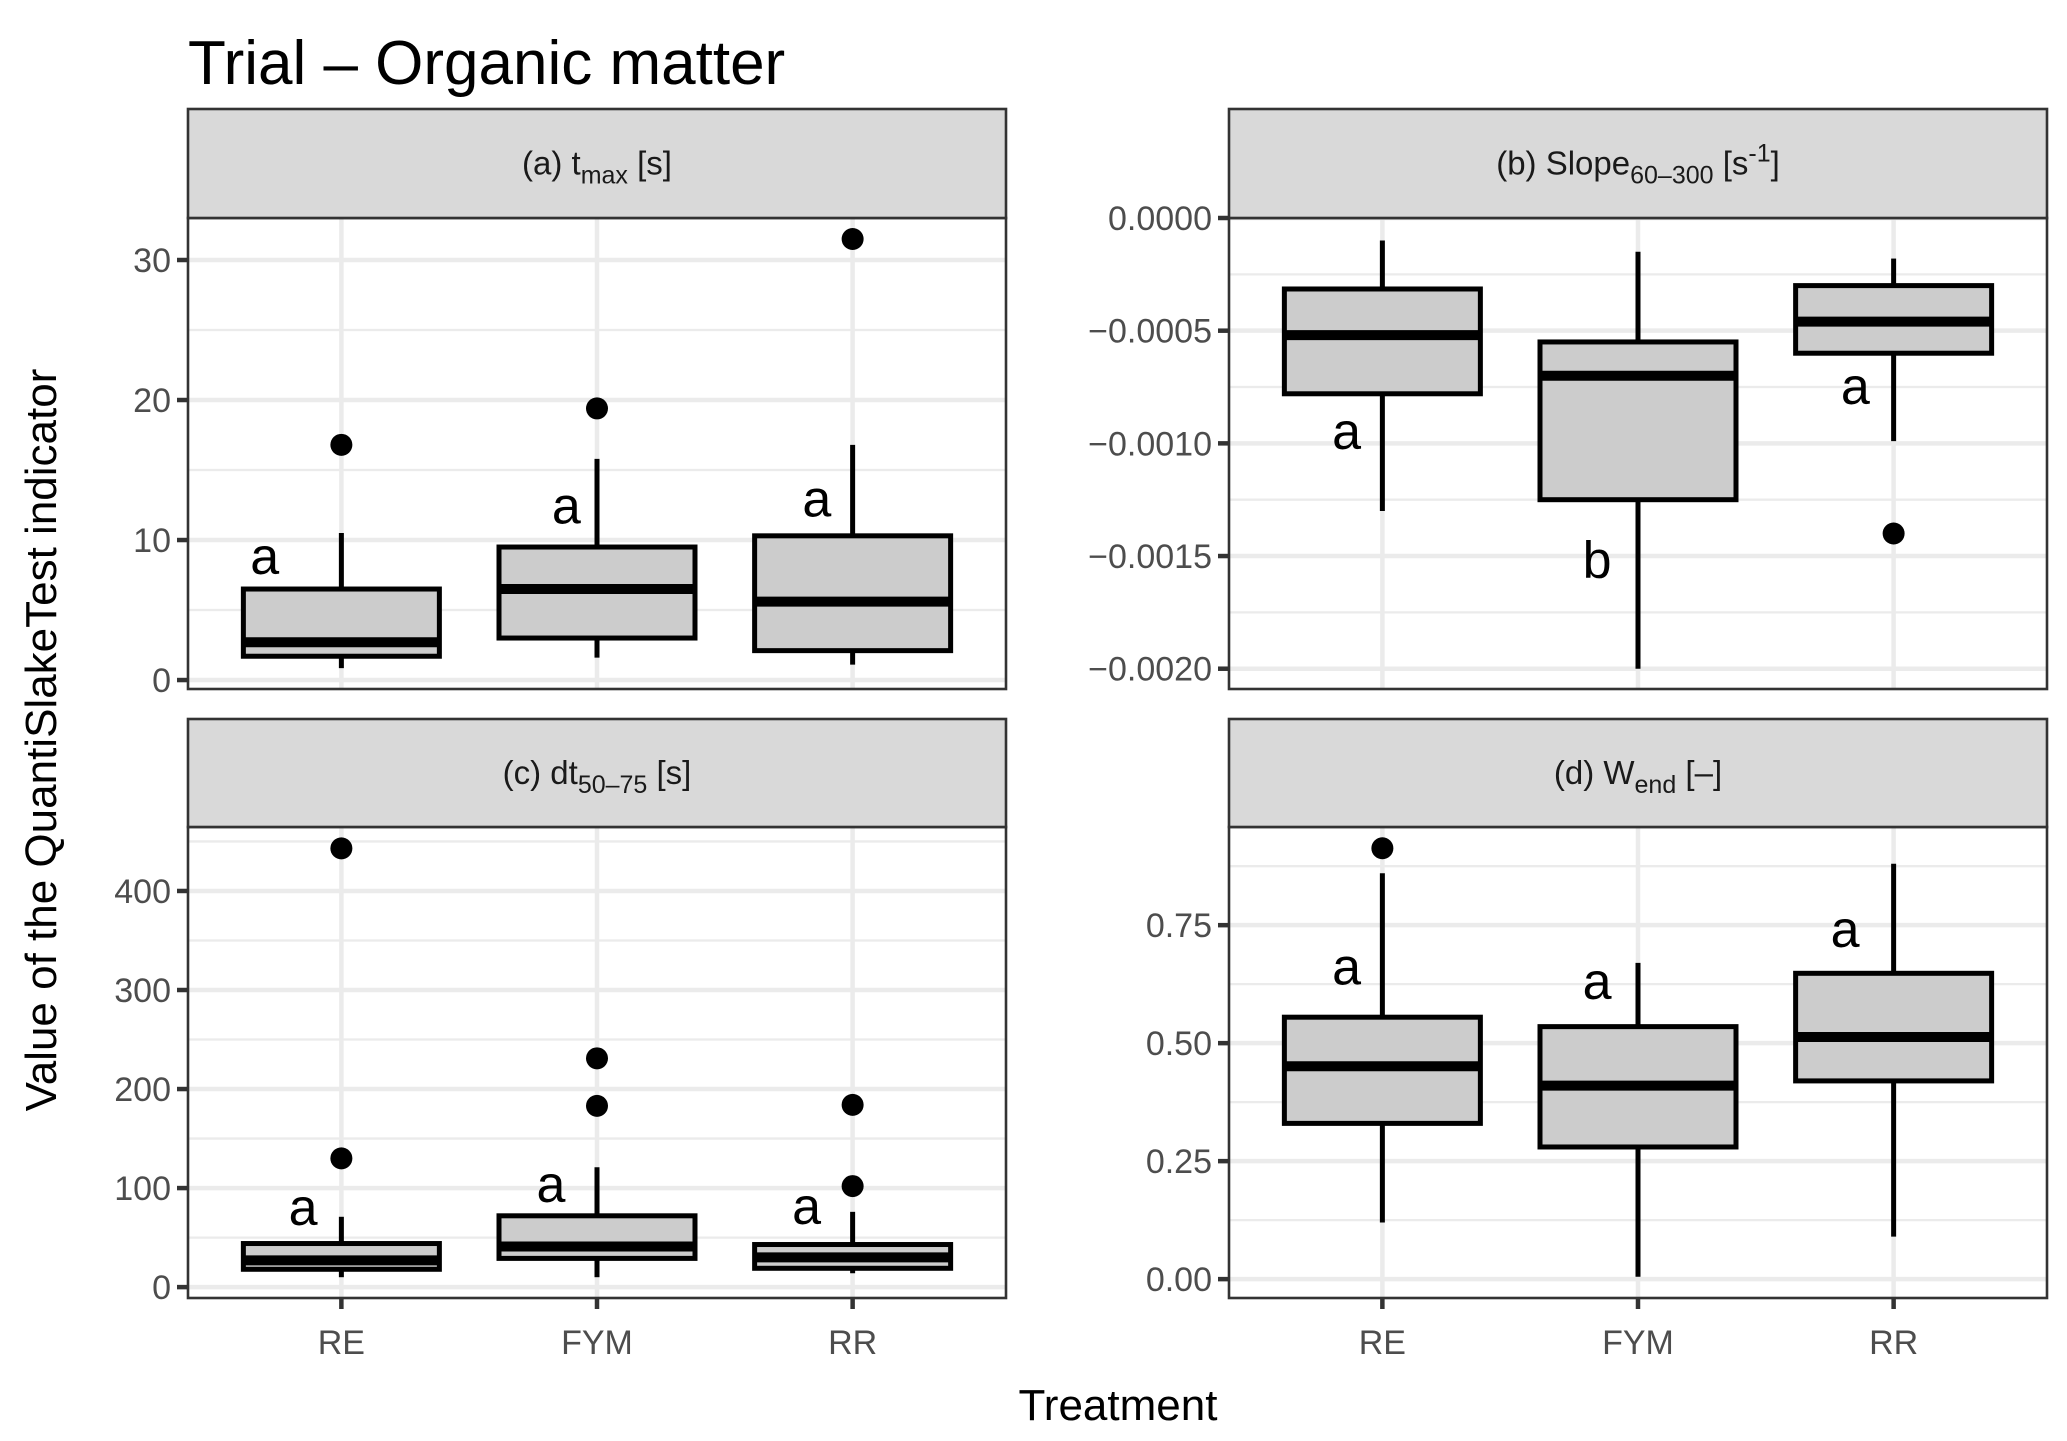 This screenshot has height=1441, width=2067. I want to click on y-tick-label: 0.0000, so click(1160, 219).